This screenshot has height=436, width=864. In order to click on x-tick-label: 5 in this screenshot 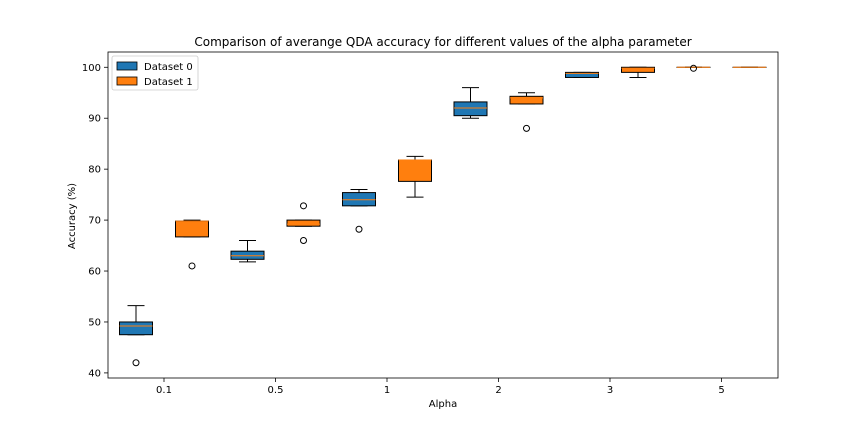, I will do `click(721, 390)`.